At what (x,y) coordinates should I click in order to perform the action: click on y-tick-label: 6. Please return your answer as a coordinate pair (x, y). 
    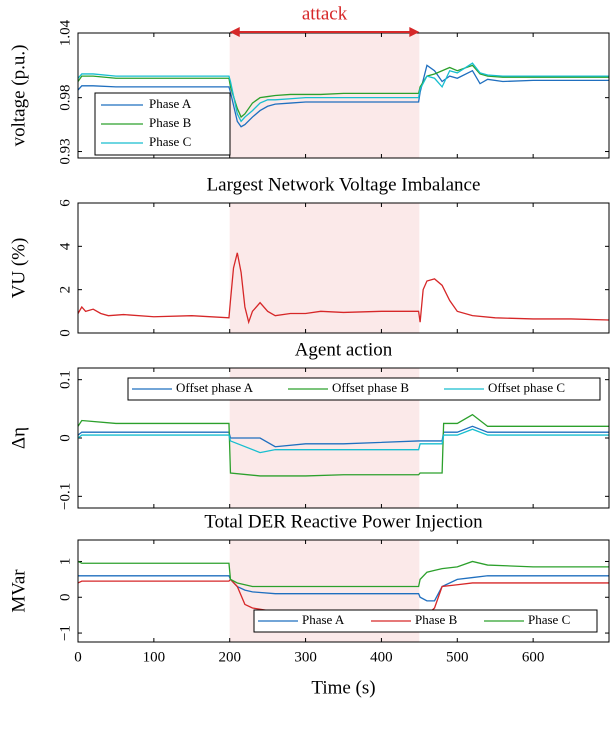
    Looking at the image, I should click on (65, 203).